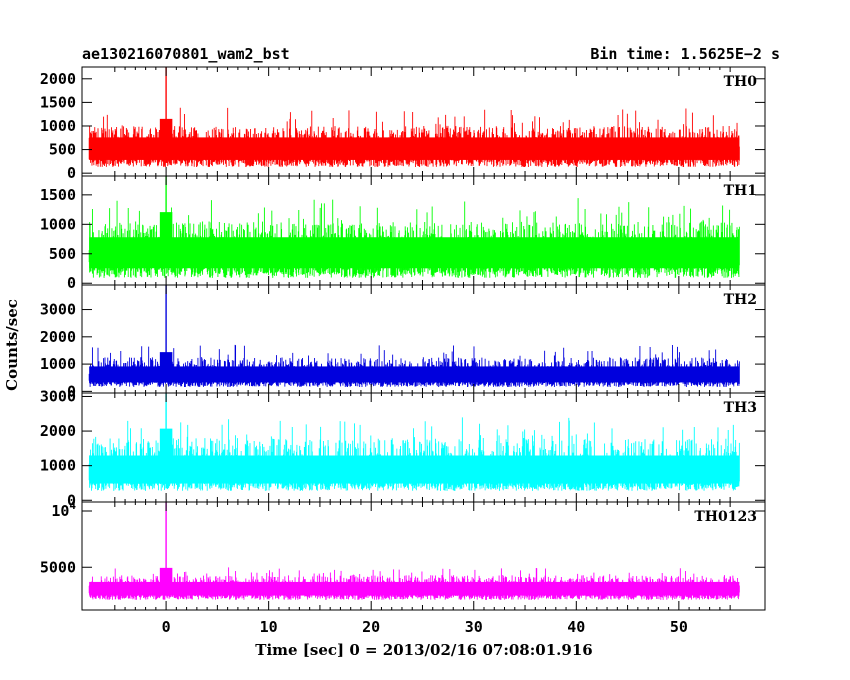 The height and width of the screenshot is (680, 850). What do you see at coordinates (740, 408) in the screenshot?
I see `channel-label-th3: TH3` at bounding box center [740, 408].